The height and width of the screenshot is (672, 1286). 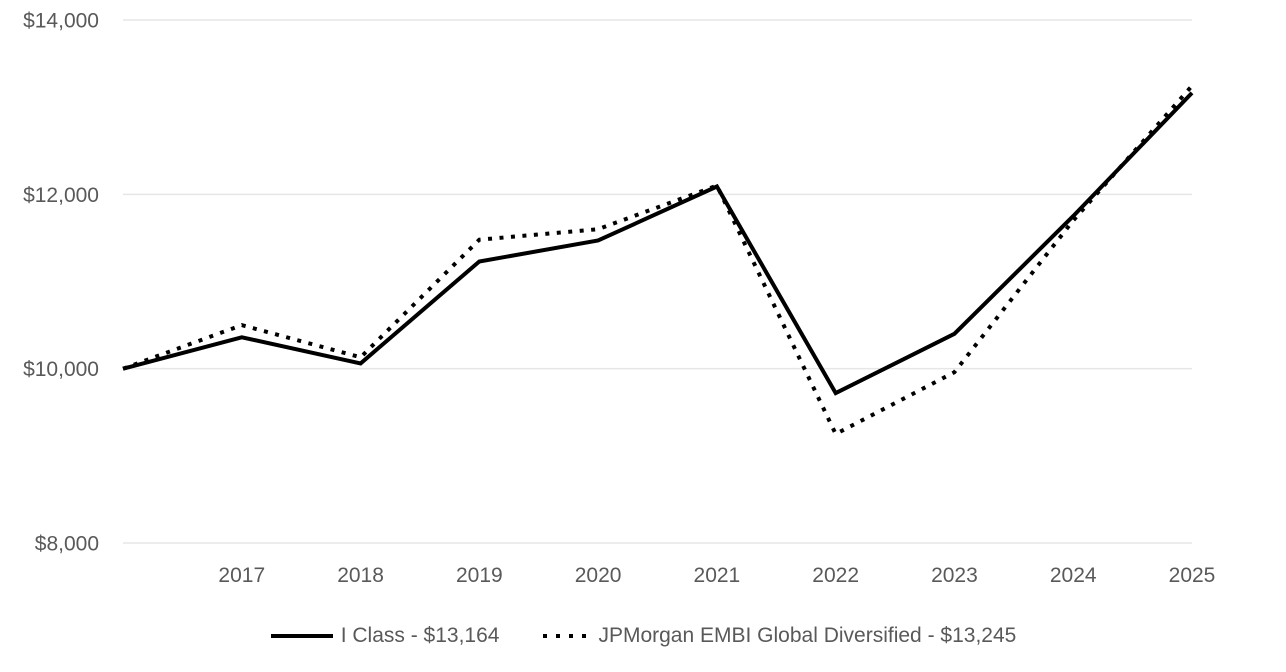 I want to click on legend-item-i-class: I Class - $13,164, so click(x=385, y=636).